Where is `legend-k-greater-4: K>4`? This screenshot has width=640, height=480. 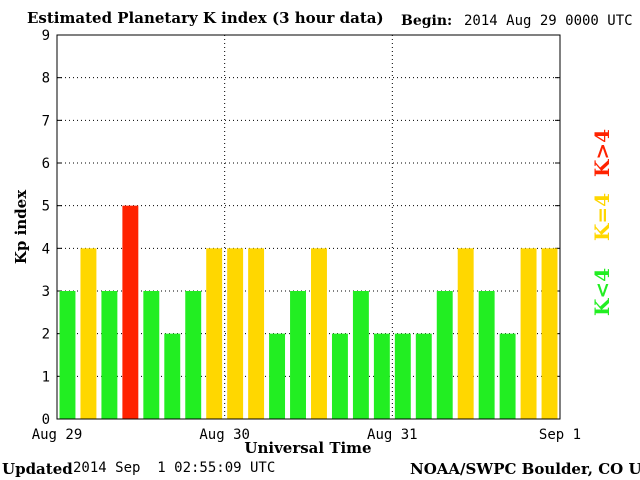 legend-k-greater-4: K>4 is located at coordinates (602, 153).